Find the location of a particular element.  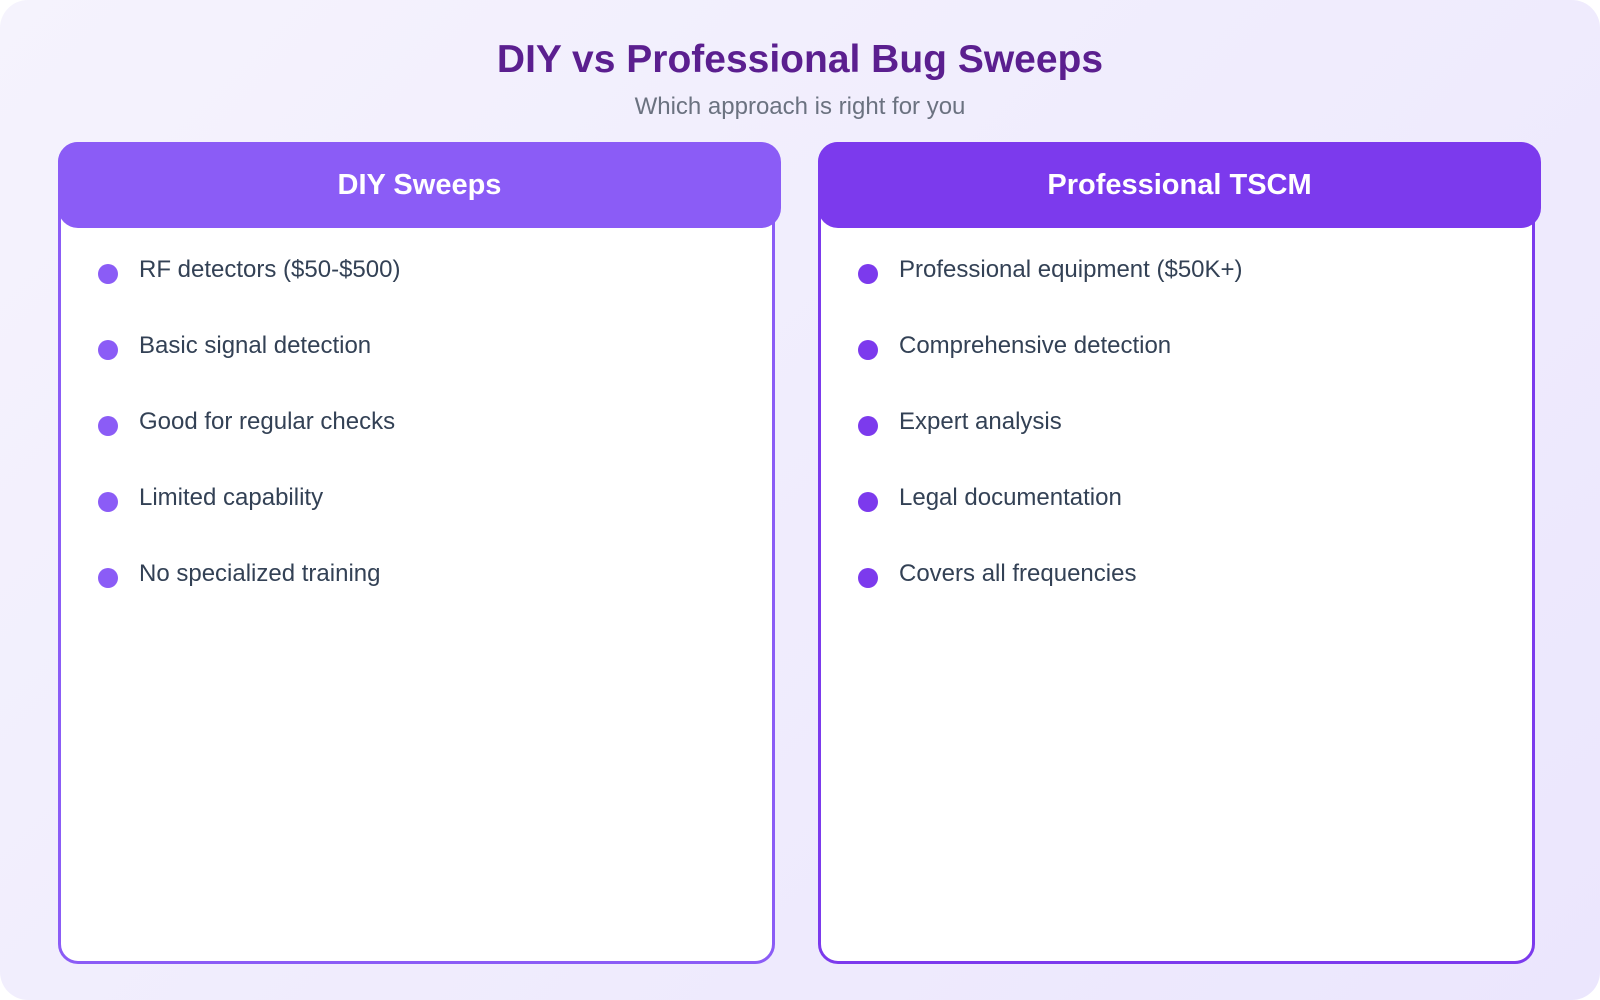

list-item: Expert analysis is located at coordinates (1050, 446).